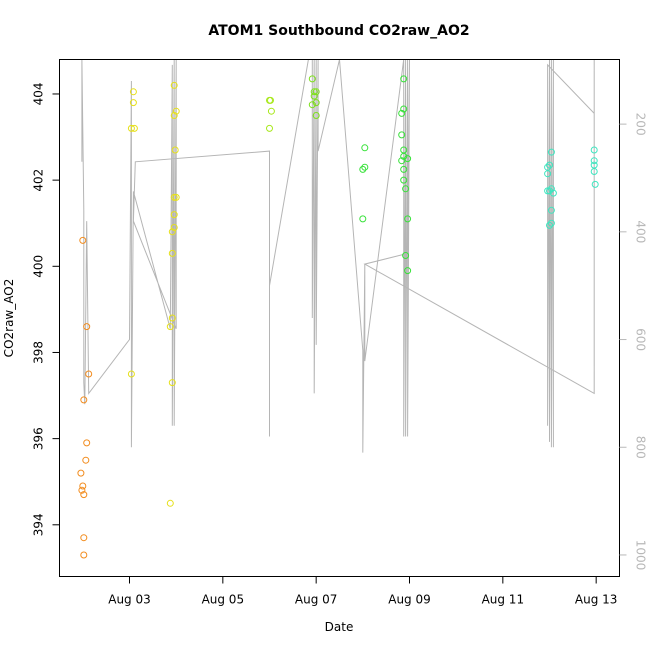 Image resolution: width=650 pixels, height=650 pixels. What do you see at coordinates (641, 339) in the screenshot?
I see `y-right-tick-label: 600` at bounding box center [641, 339].